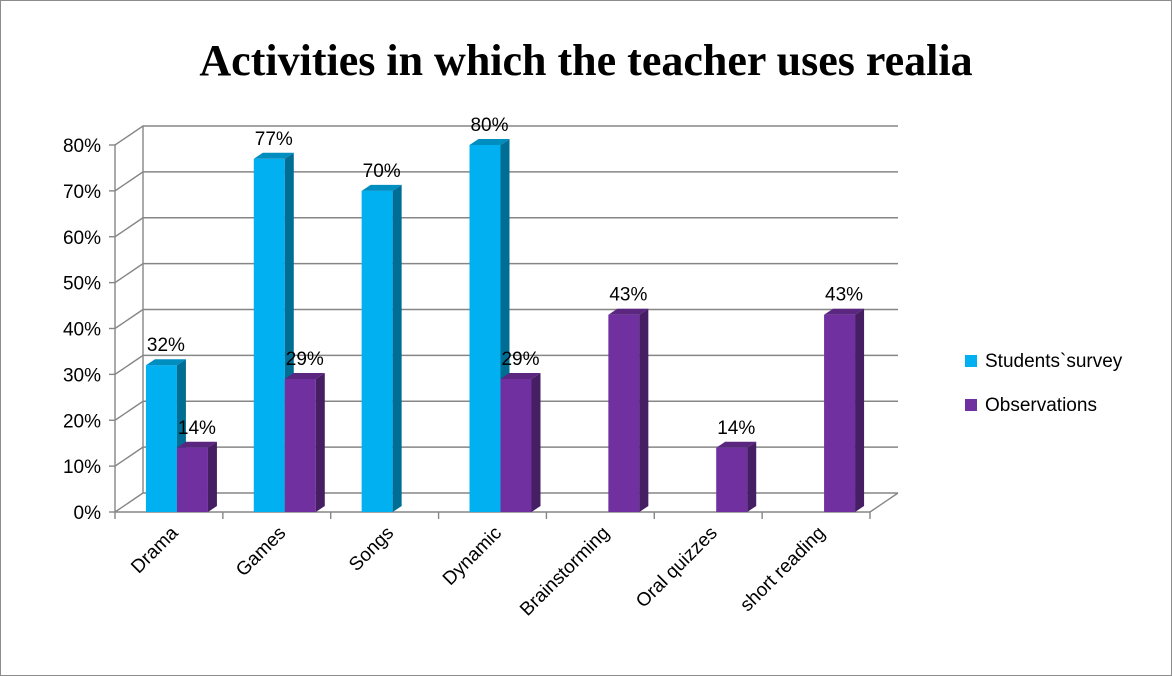 The width and height of the screenshot is (1172, 676). Describe the element at coordinates (82, 284) in the screenshot. I see `y-tick-label: 50%` at that location.